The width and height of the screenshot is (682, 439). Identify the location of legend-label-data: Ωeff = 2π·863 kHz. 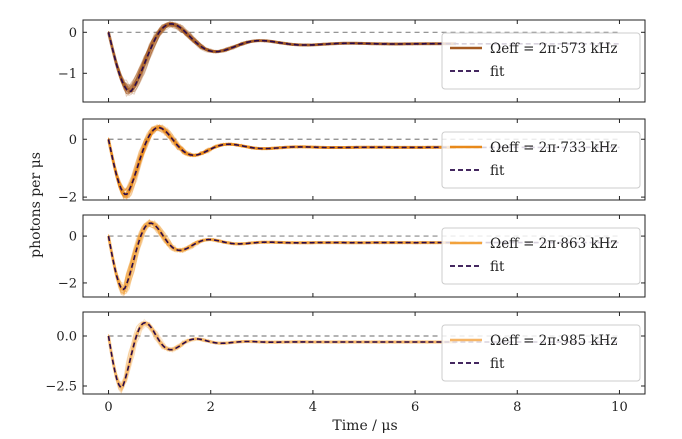
(554, 244).